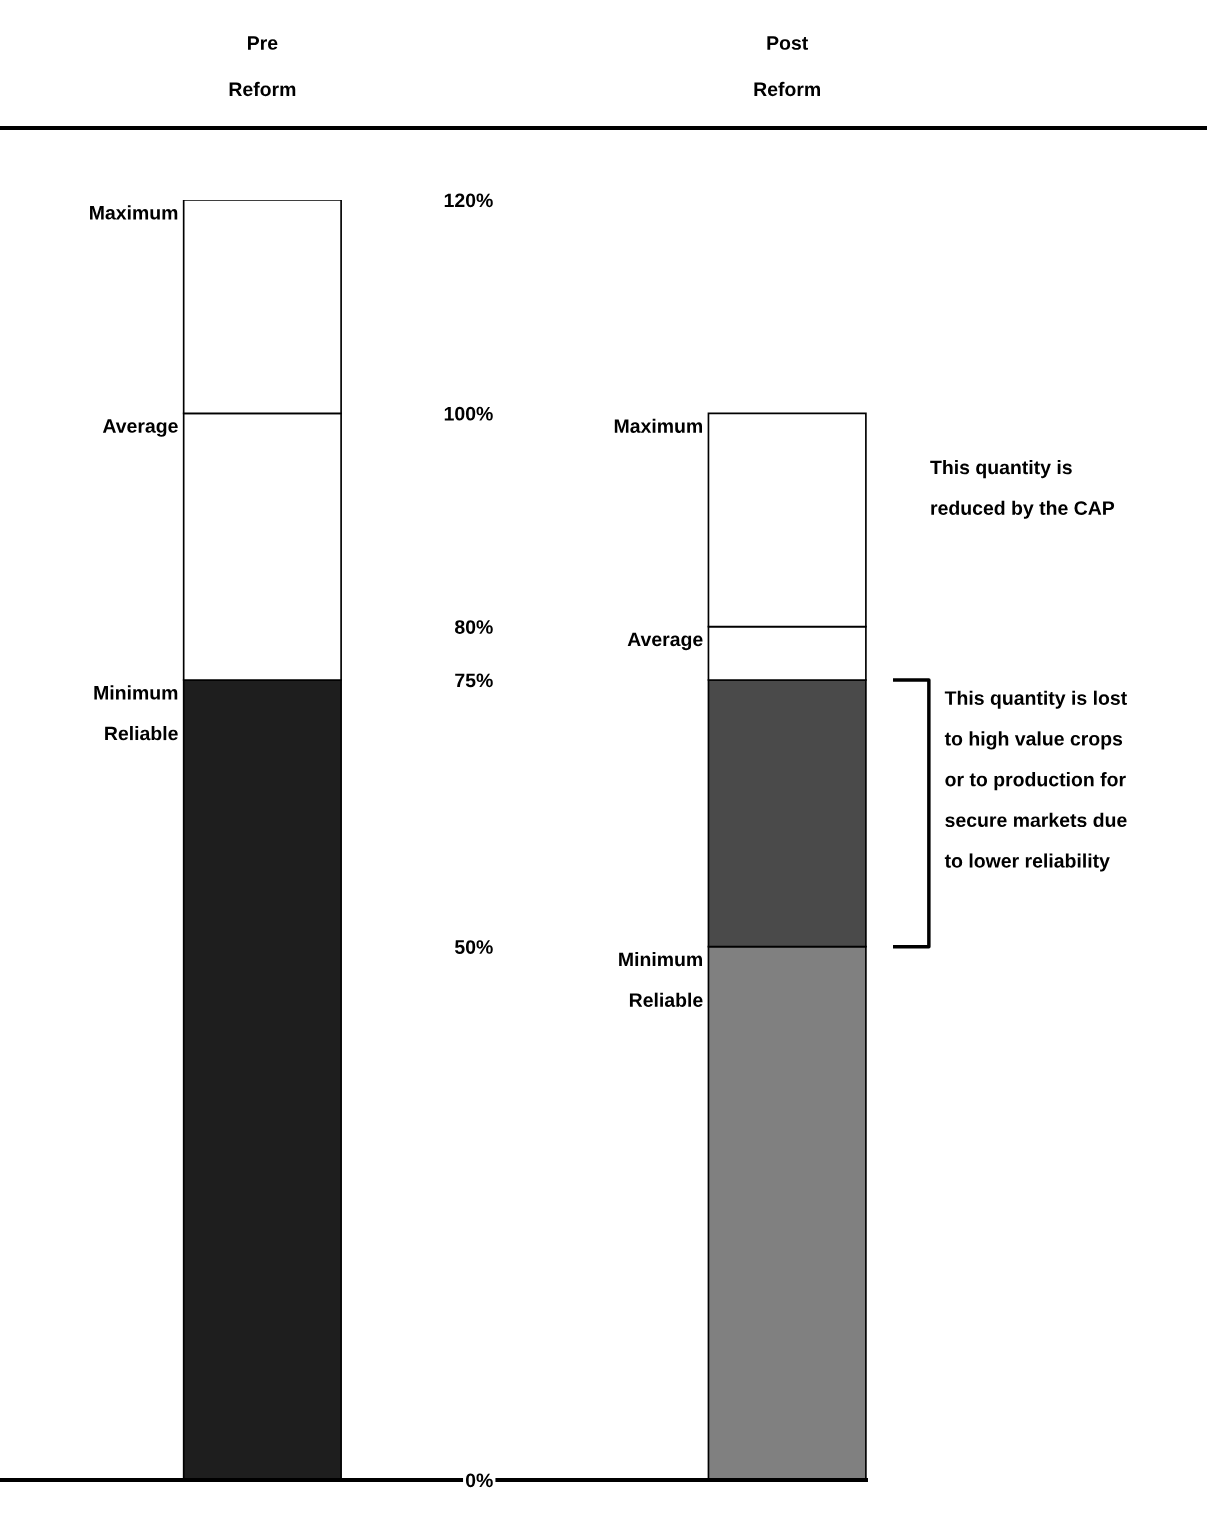 The height and width of the screenshot is (1513, 1207). Describe the element at coordinates (787, 66) in the screenshot. I see `category-label: Post Reform` at that location.